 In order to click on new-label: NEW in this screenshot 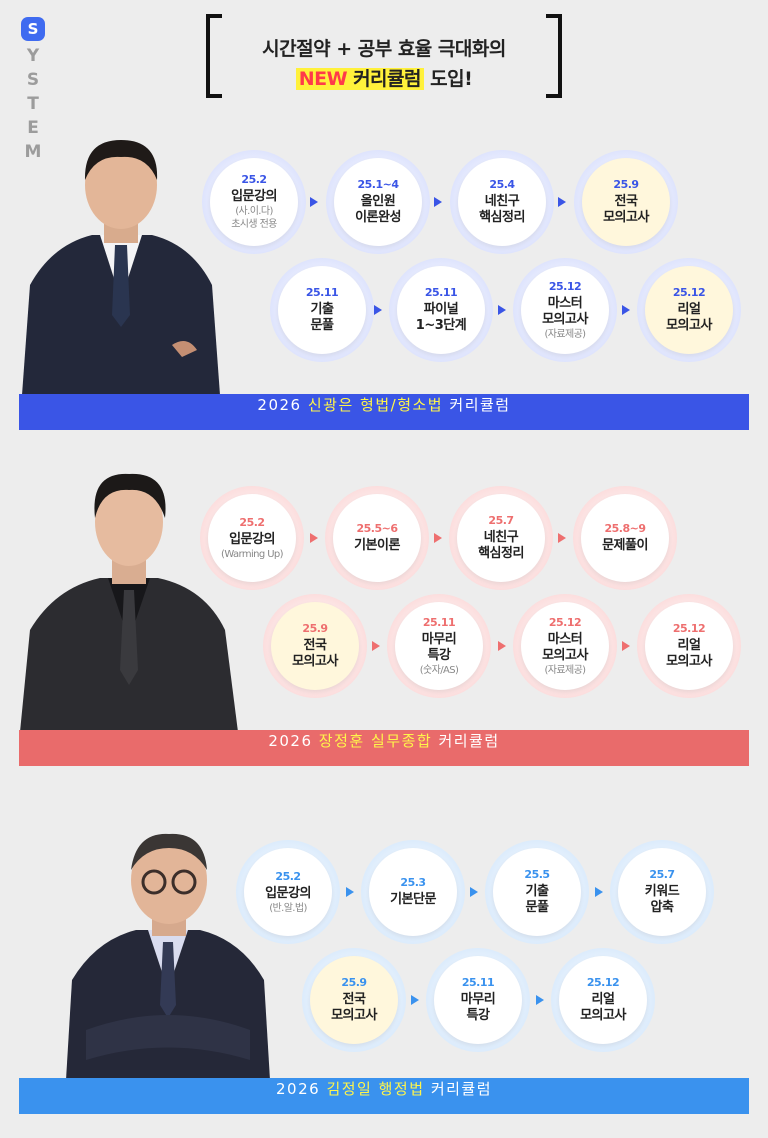, I will do `click(323, 79)`.